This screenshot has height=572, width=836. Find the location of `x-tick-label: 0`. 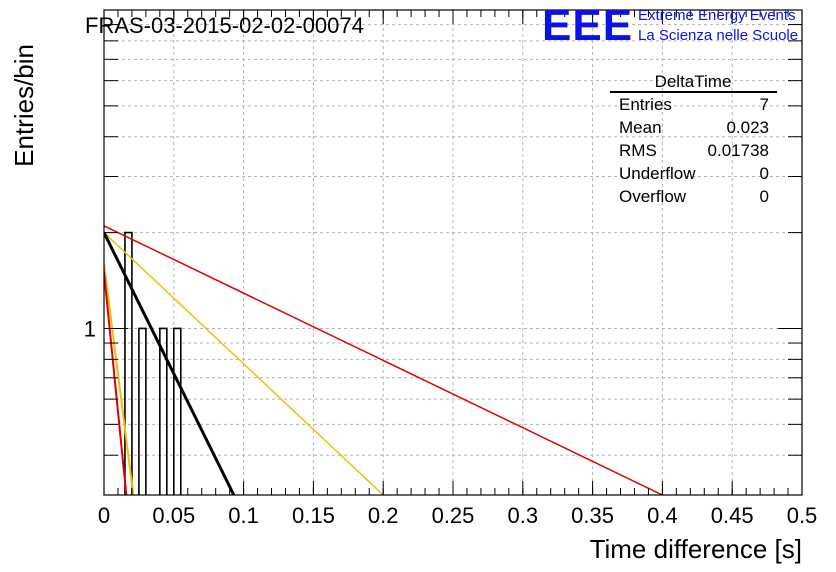

x-tick-label: 0 is located at coordinates (104, 515).